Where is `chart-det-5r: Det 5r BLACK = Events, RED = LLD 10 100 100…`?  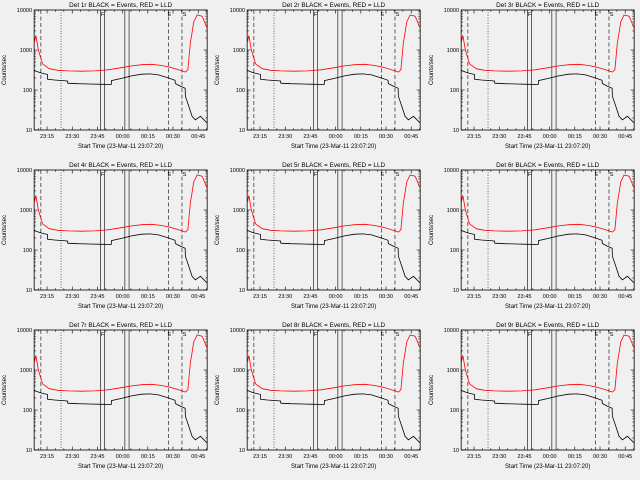
chart-det-5r: Det 5r BLACK = Events, RED = LLD 10 100 100… is located at coordinates (319, 240).